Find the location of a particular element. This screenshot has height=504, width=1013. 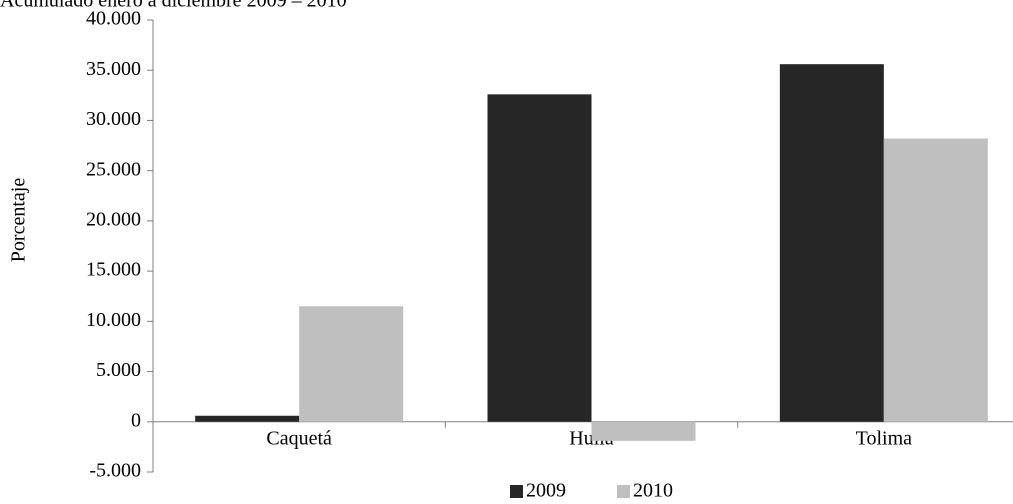

y-tick-label: 25.000 is located at coordinates (113, 169).